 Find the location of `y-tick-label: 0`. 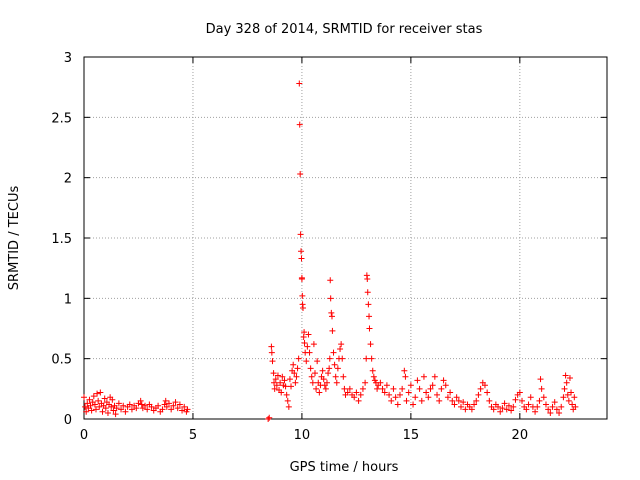

y-tick-label: 0 is located at coordinates (68, 420).